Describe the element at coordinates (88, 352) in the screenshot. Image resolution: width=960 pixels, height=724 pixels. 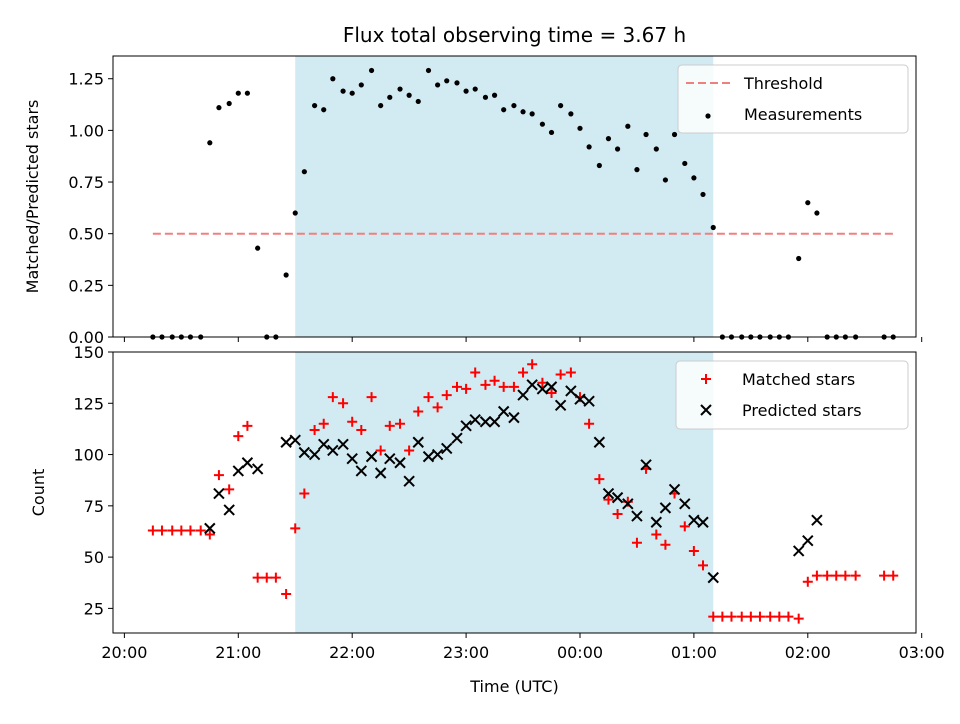
I see `y-tick-label: 150` at that location.